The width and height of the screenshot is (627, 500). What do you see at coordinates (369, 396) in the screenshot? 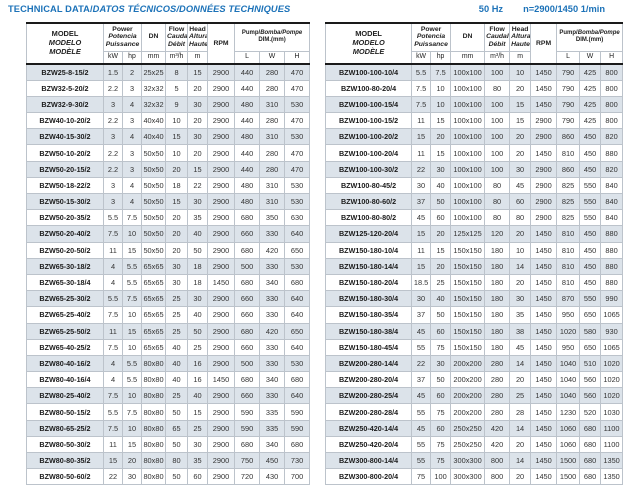
I see `model-cell: BZW200-280-25/4` at bounding box center [369, 396].